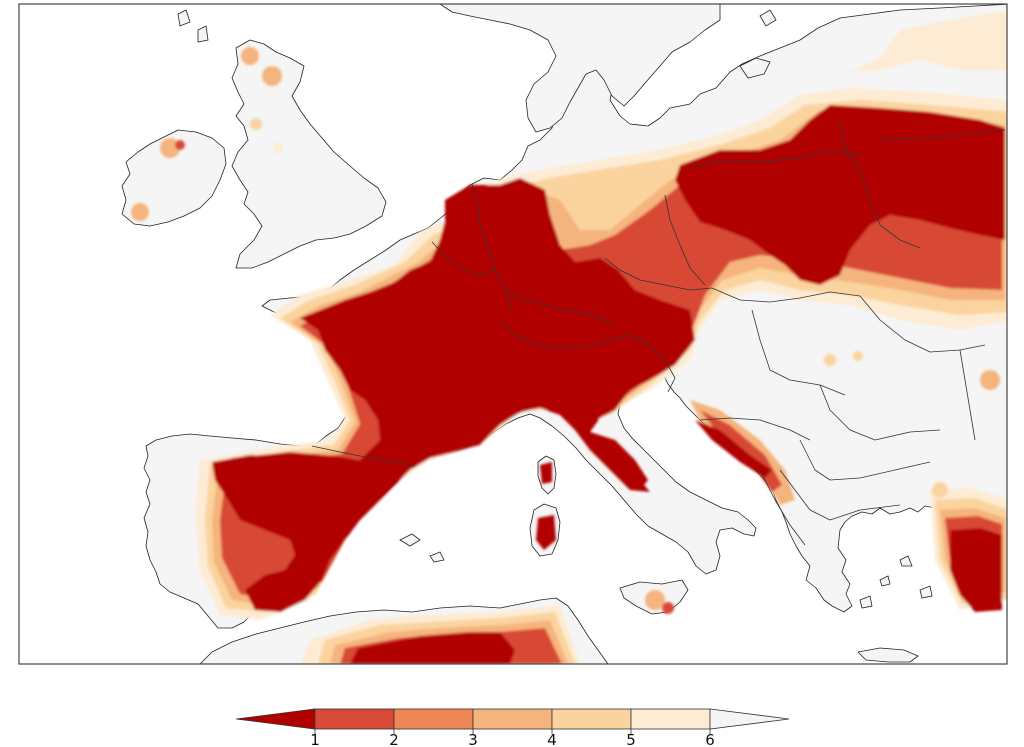  What do you see at coordinates (749, 719) in the screenshot?
I see `colorbar-above-arrow` at bounding box center [749, 719].